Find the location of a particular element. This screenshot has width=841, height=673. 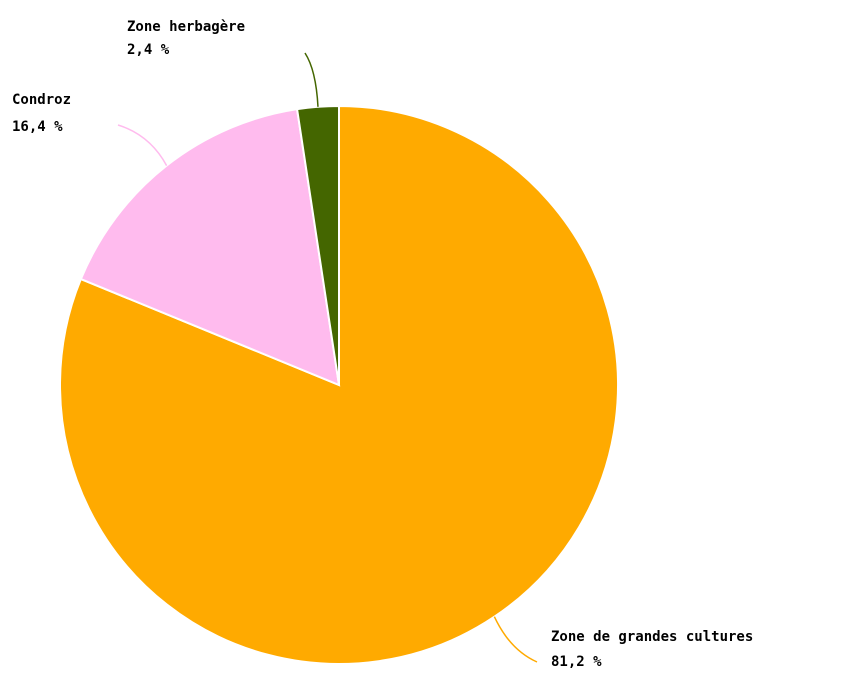

slice-value: 81,2 % is located at coordinates (576, 662).